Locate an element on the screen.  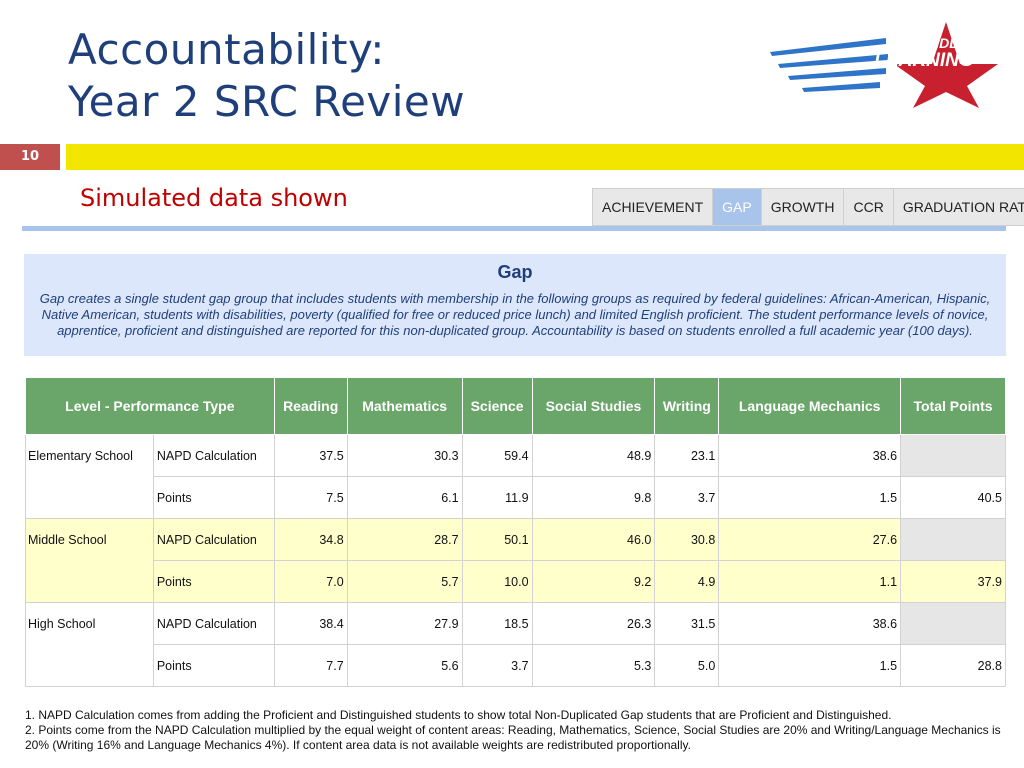
value-cell: 37.5 is located at coordinates (310, 455).